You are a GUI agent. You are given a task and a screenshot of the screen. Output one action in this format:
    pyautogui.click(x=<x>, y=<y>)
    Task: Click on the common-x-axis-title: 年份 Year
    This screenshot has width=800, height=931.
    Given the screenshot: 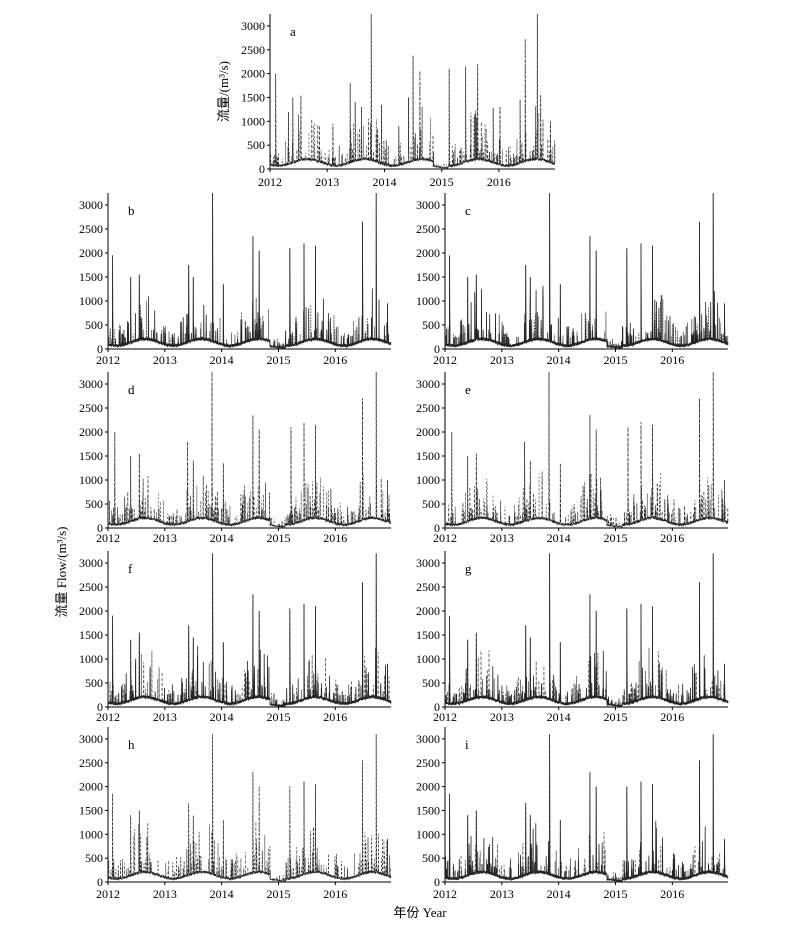 What is the action you would take?
    pyautogui.click(x=420, y=912)
    